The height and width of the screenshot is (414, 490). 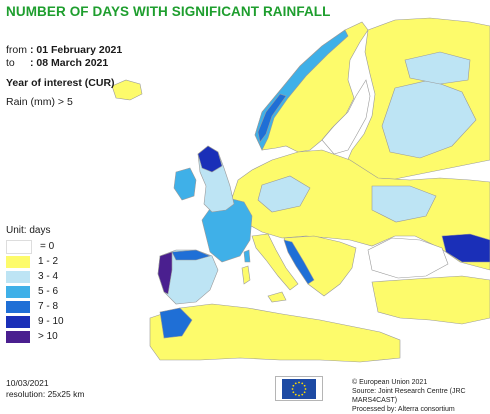 I want to click on map-region-black-sea, so click(x=408, y=258).